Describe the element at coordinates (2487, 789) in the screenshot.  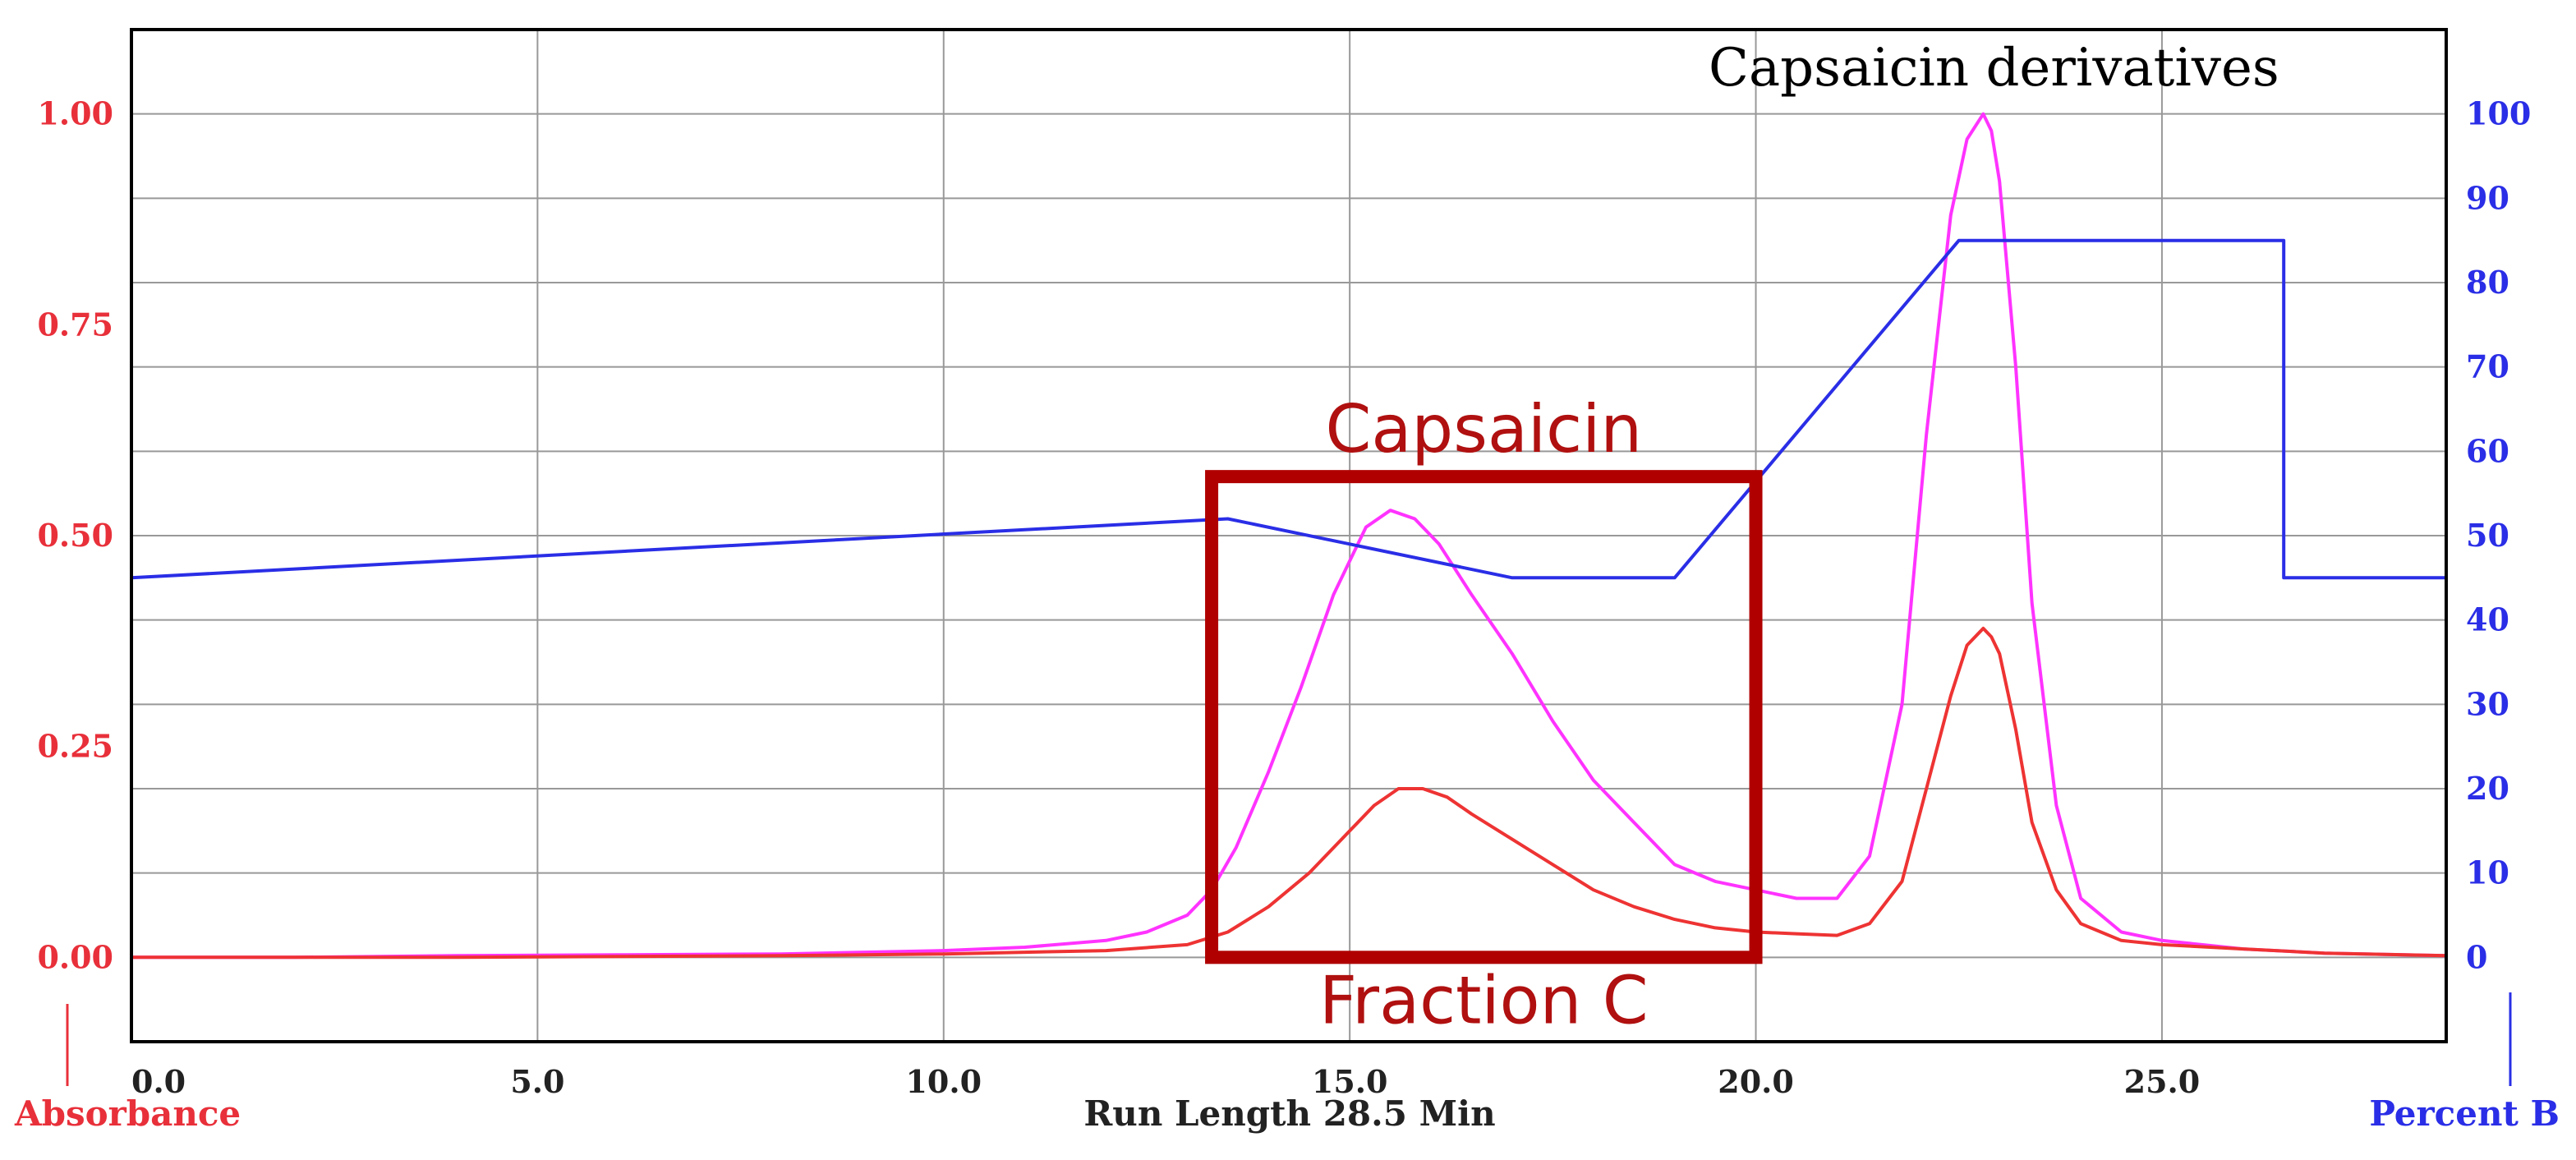
I see `y-right-tick-label: 20` at that location.